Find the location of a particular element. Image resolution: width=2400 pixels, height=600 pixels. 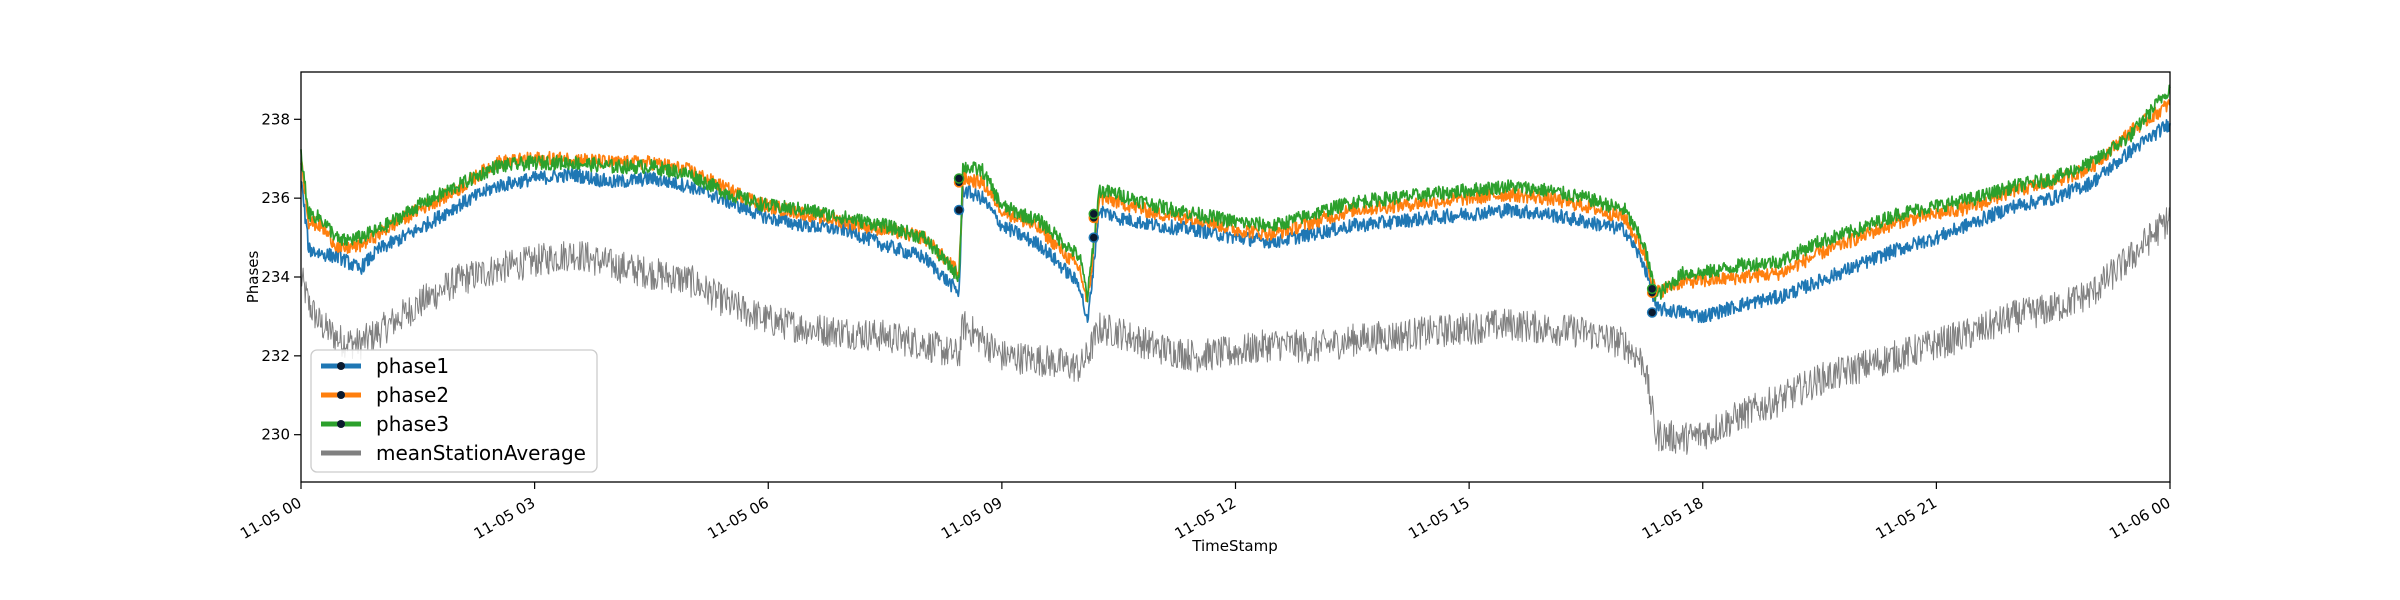

x-tick-label: 11-05 03 is located at coordinates (504, 518).